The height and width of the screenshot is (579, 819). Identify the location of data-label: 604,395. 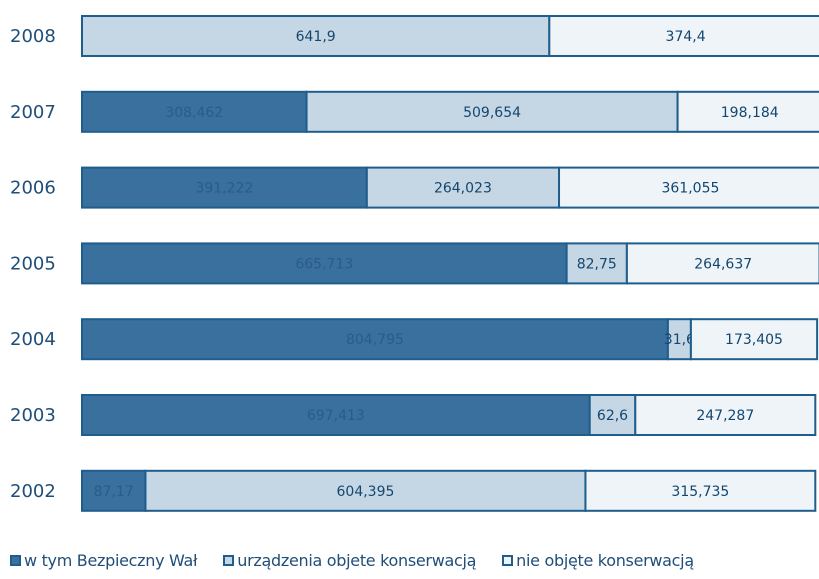
(366, 492).